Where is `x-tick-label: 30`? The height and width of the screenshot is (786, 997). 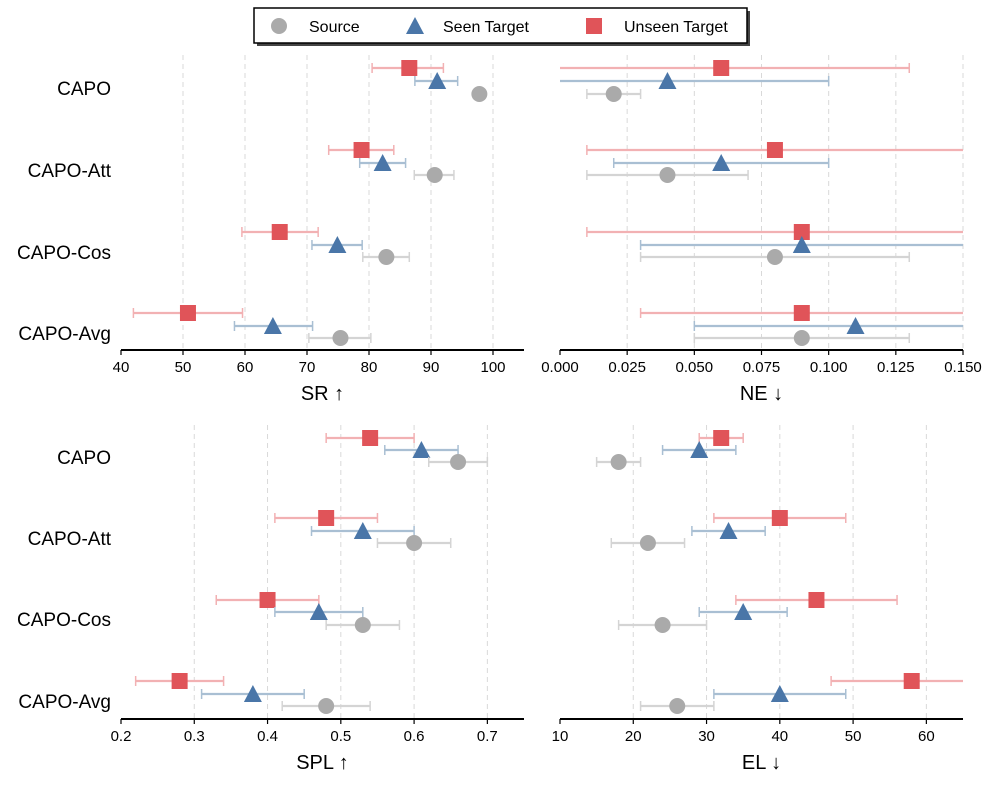 x-tick-label: 30 is located at coordinates (706, 736).